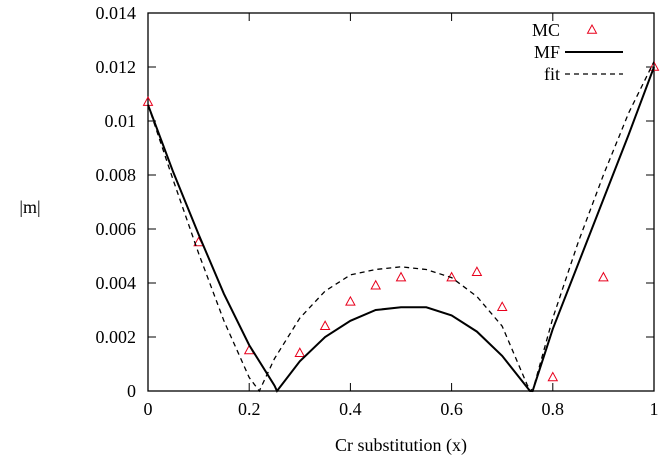 Image resolution: width=672 pixels, height=467 pixels. Describe the element at coordinates (592, 28) in the screenshot. I see `legend-mc-marker` at that location.